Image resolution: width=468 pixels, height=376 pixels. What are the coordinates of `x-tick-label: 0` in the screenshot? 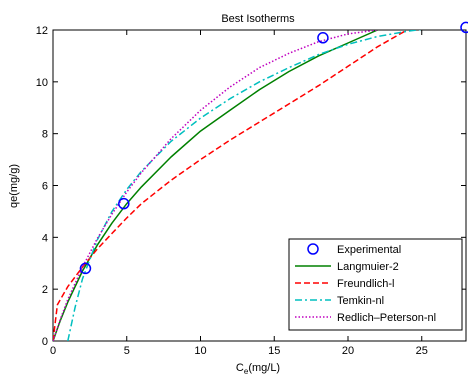 It's located at (53, 351).